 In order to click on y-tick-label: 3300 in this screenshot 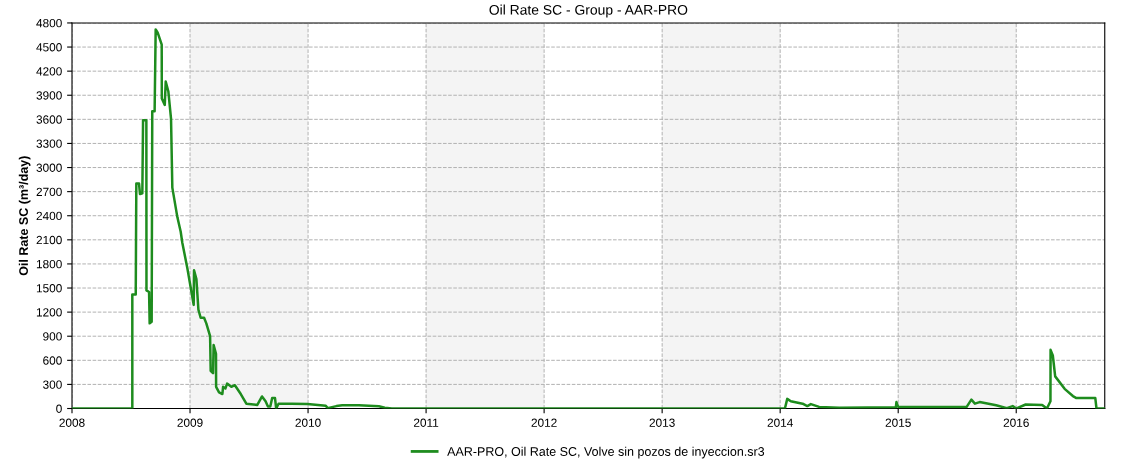, I will do `click(49, 143)`.